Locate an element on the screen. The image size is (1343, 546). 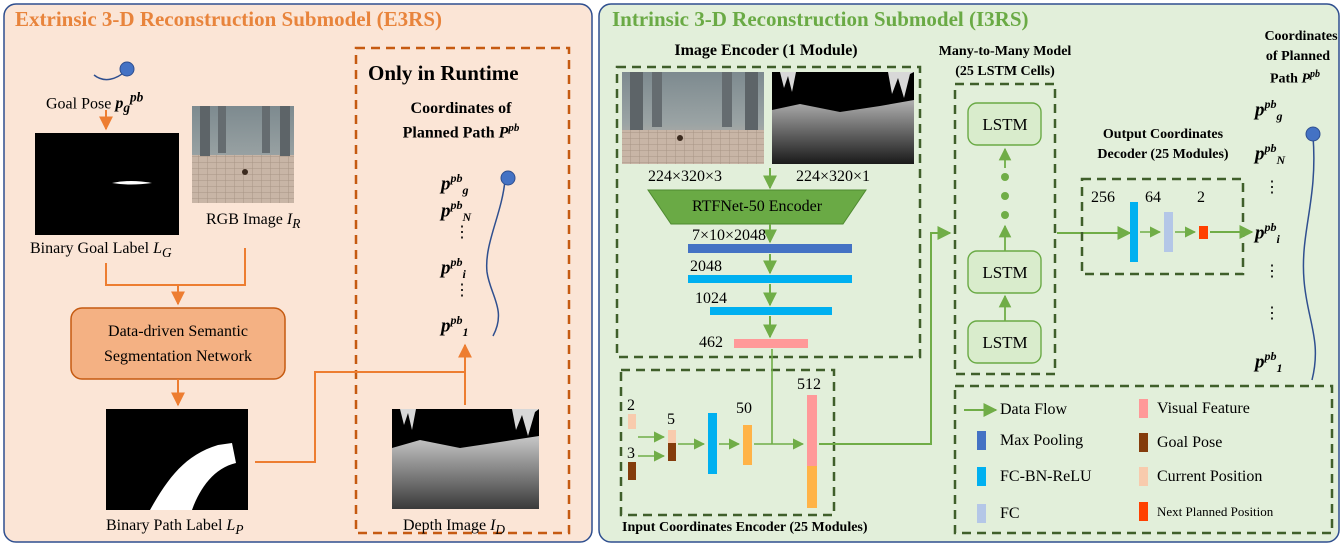
many-to-many-box is located at coordinates (1005, 229).